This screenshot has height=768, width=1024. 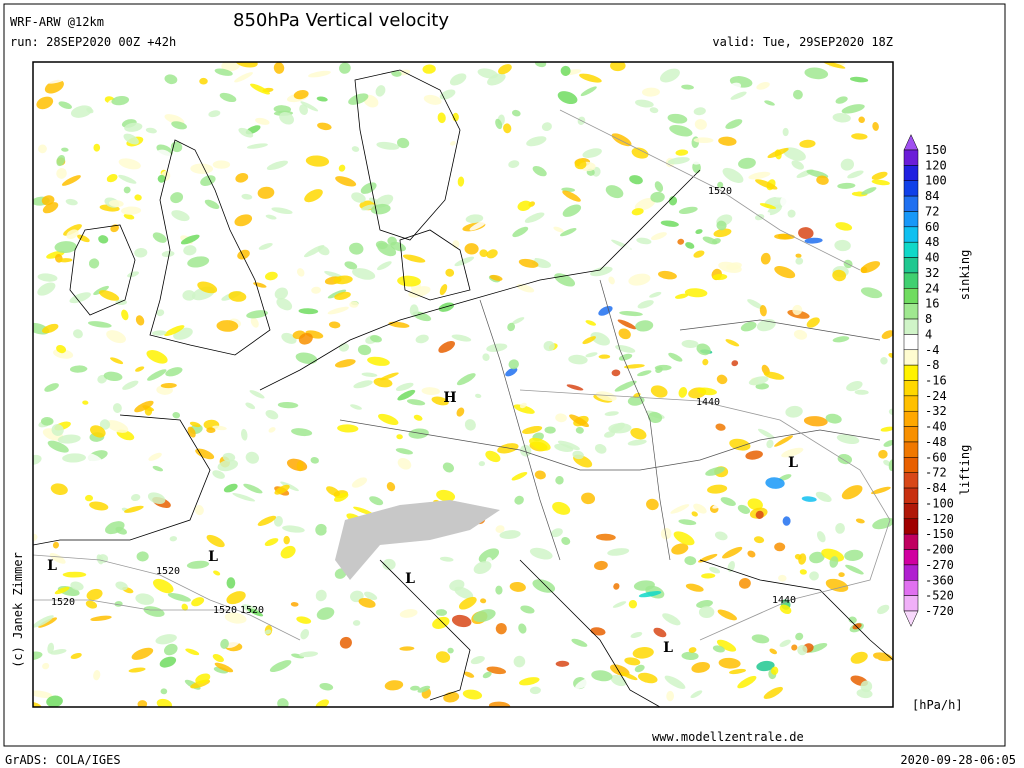 What do you see at coordinates (928, 334) in the screenshot?
I see `colorbar-label: 4` at bounding box center [928, 334].